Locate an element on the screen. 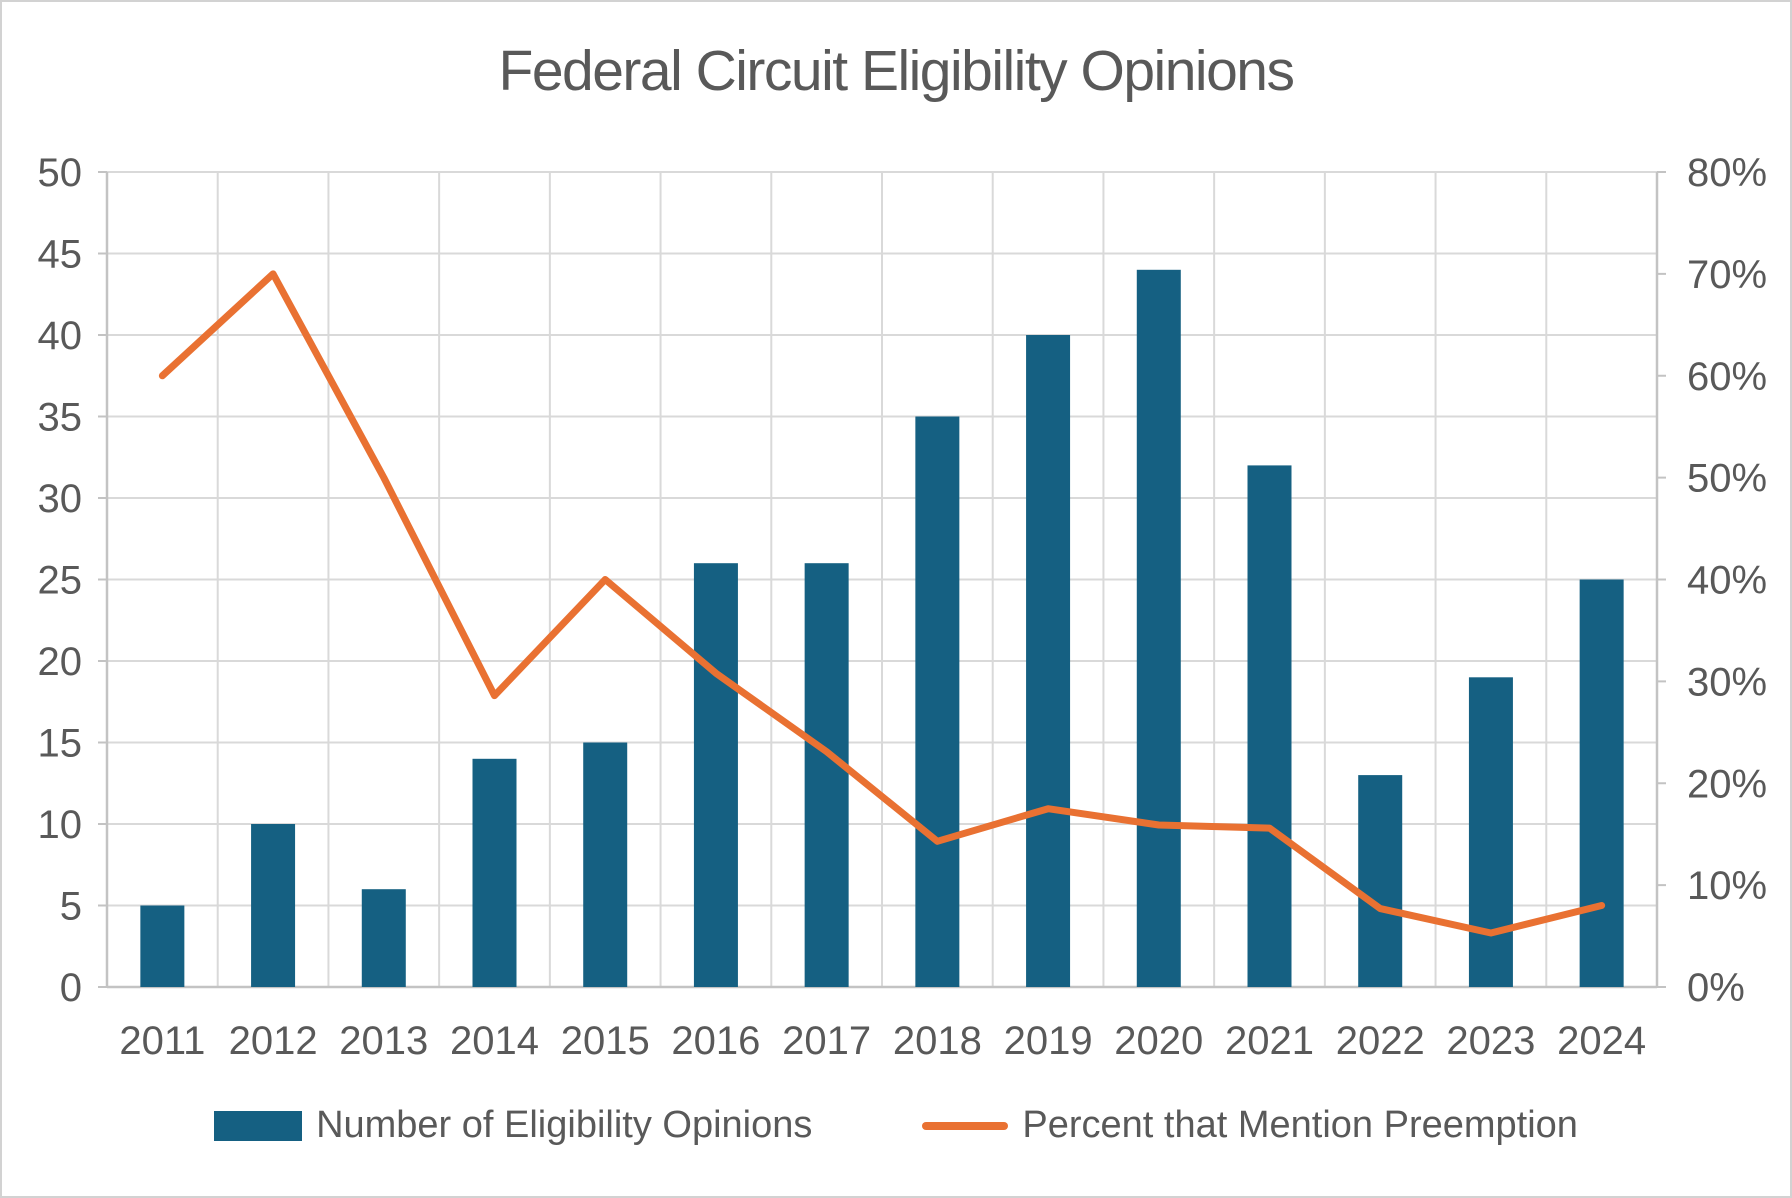 This screenshot has width=1792, height=1198. bar-2021 is located at coordinates (1269, 726).